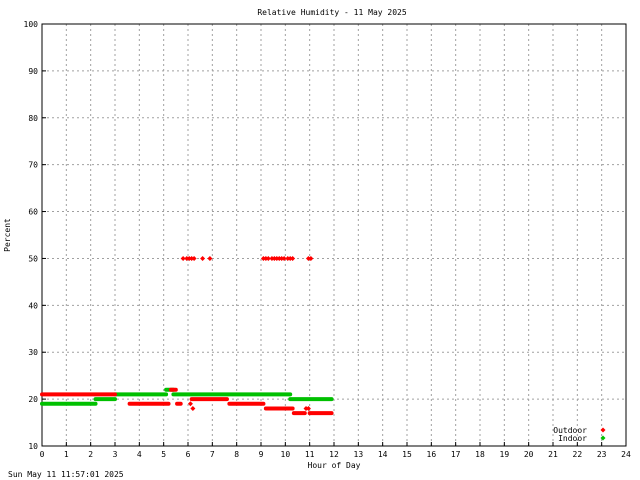 The image size is (640, 480). I want to click on y-tick-label: 10, so click(33, 446).